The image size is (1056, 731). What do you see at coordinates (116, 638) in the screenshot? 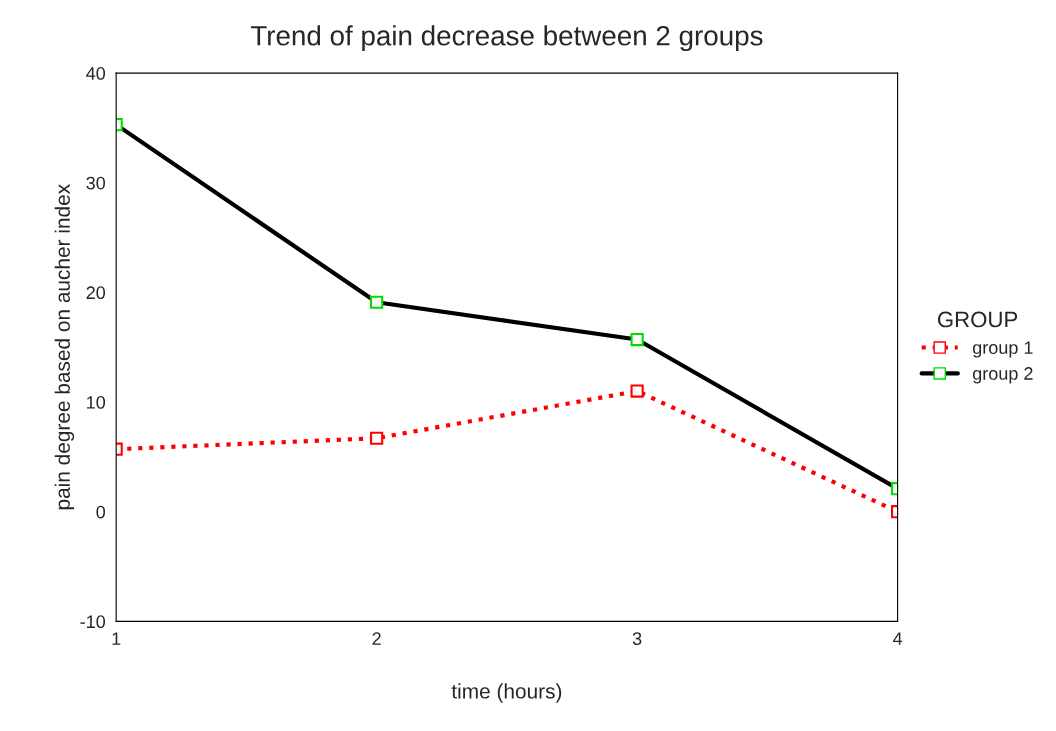
I see `x-tick-label: 1` at bounding box center [116, 638].